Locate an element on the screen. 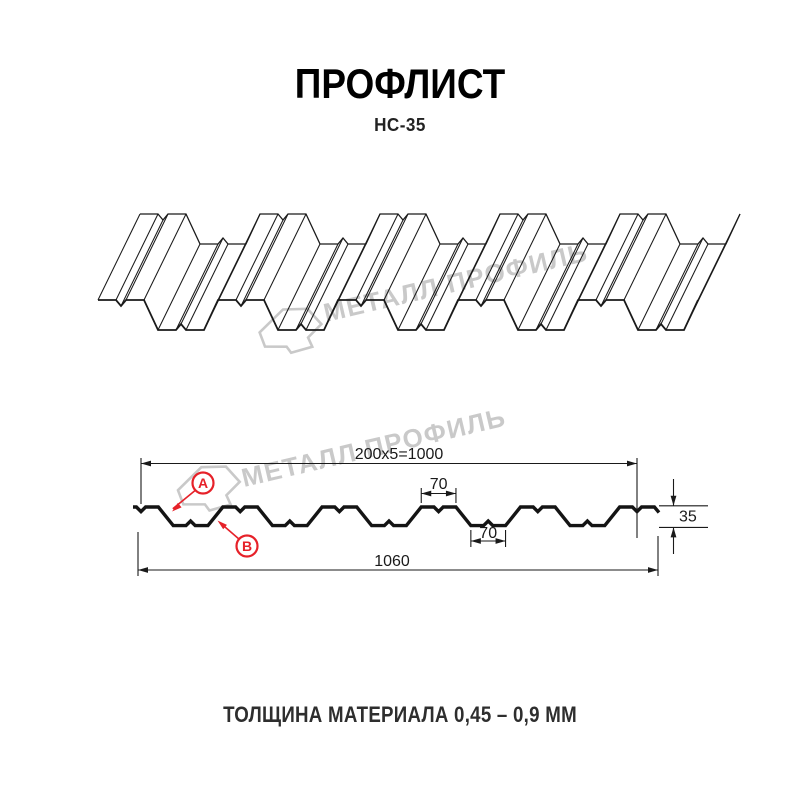 The width and height of the screenshot is (800, 800). dim-label-crest-width: 70 is located at coordinates (439, 484).